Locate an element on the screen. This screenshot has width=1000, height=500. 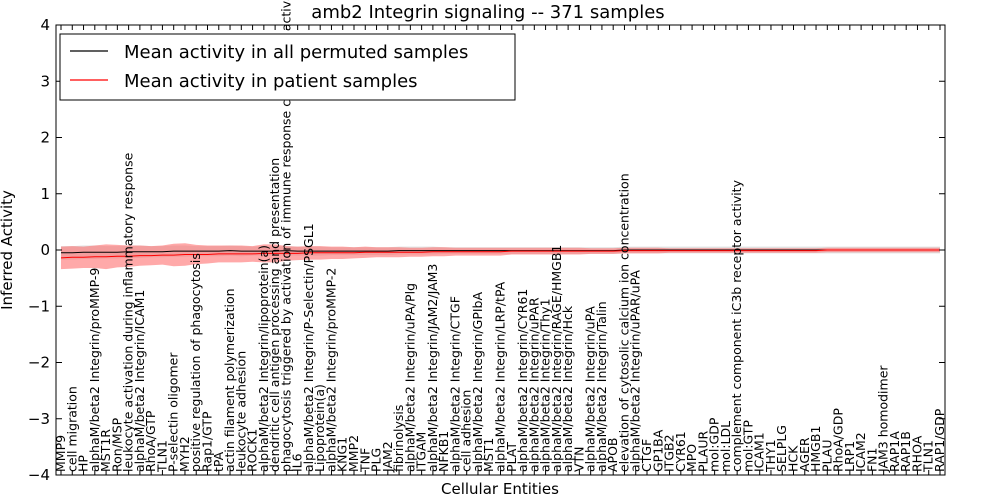
category-label: RAP1B is located at coordinates (905, 451).